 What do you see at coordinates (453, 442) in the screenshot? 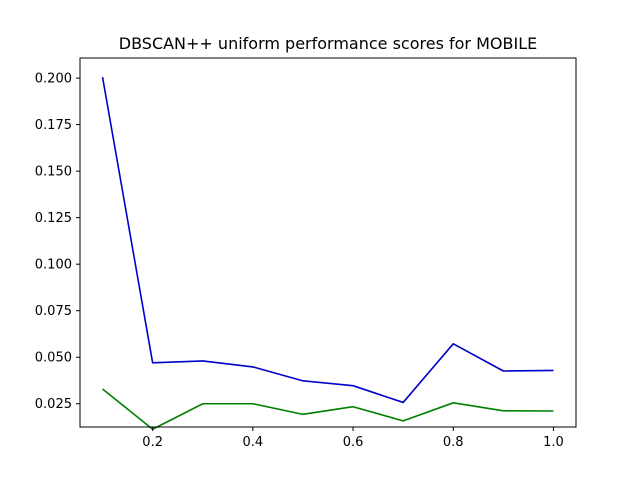
I see `x-tick-label: 0.8` at bounding box center [453, 442].